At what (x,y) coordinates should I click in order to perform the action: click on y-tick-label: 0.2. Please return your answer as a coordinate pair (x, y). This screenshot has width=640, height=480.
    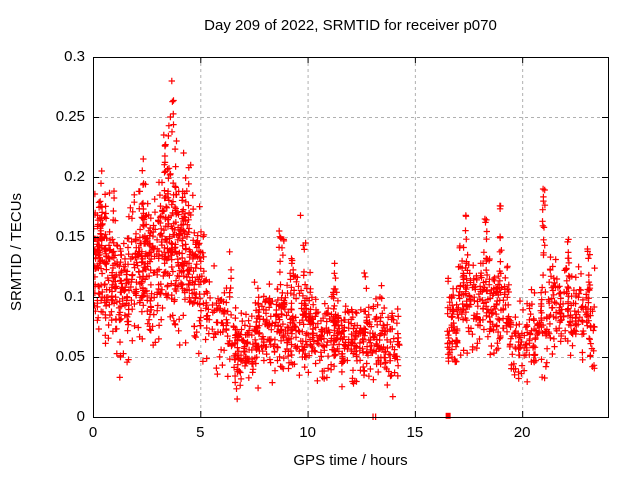
    Looking at the image, I should click on (74, 176).